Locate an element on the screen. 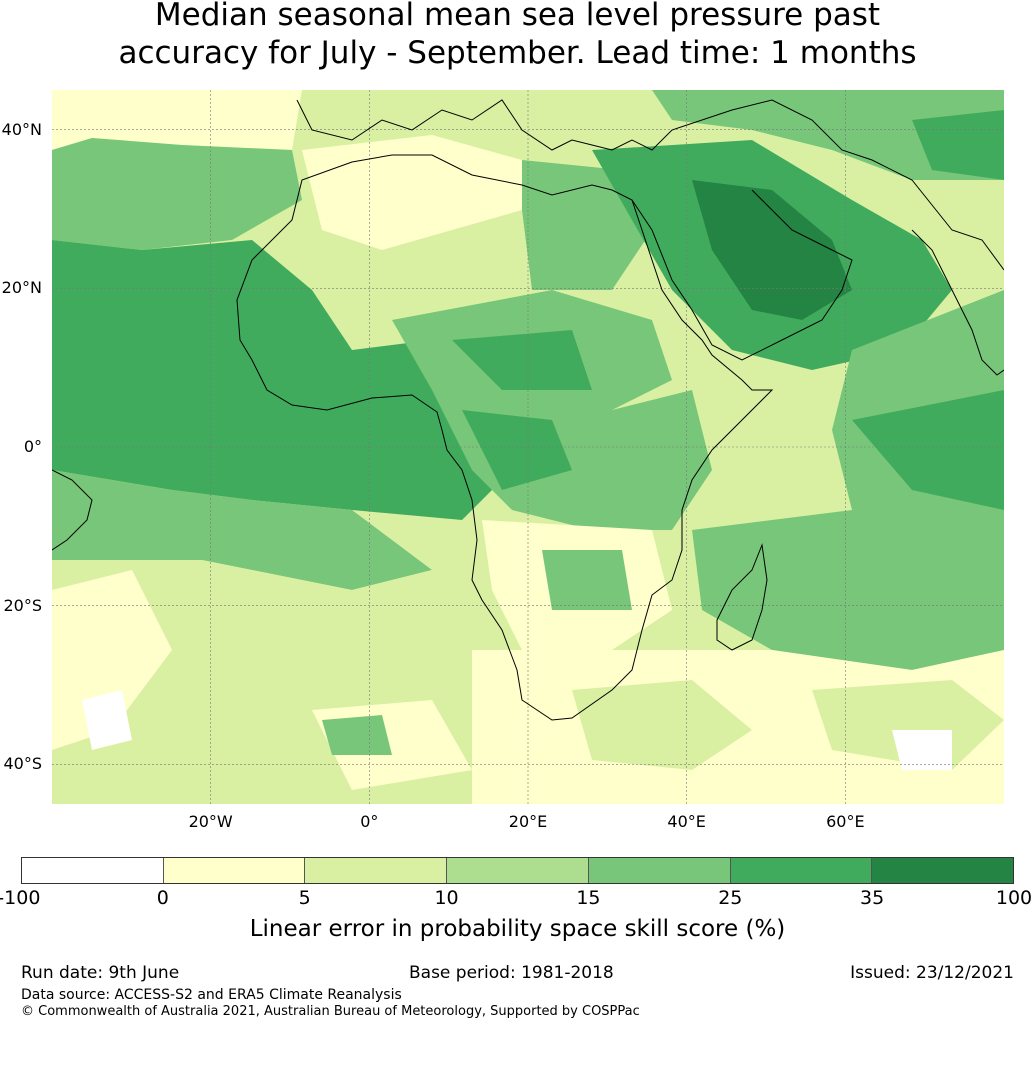 This screenshot has height=1065, width=1035. lon-tick-label: 20°E is located at coordinates (528, 821).